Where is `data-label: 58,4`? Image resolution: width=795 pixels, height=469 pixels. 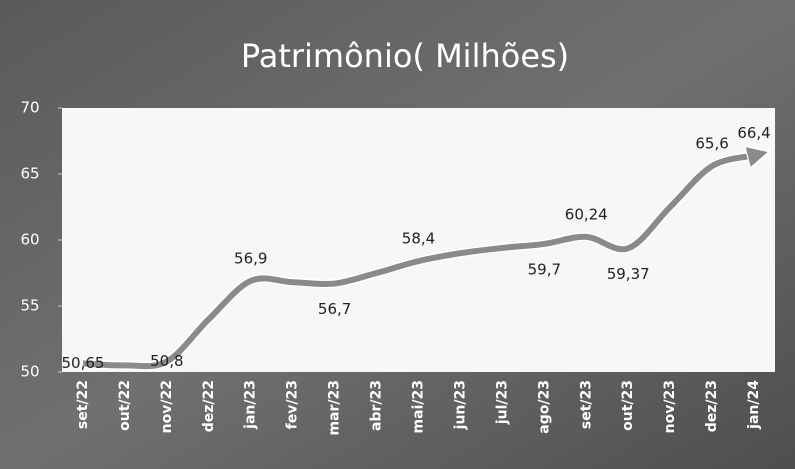
data-label: 58,4 is located at coordinates (418, 239).